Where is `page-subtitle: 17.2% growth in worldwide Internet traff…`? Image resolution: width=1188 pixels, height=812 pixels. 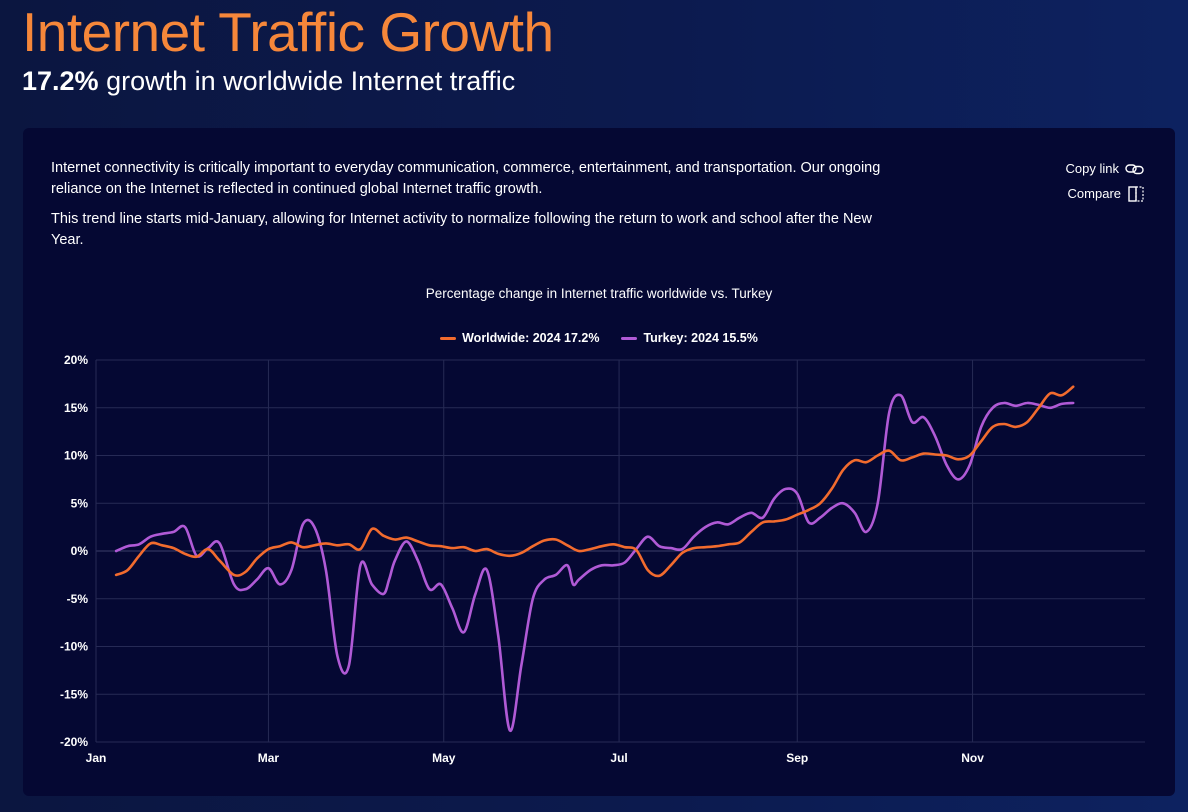 page-subtitle: 17.2% growth in worldwide Internet traff… is located at coordinates (268, 81).